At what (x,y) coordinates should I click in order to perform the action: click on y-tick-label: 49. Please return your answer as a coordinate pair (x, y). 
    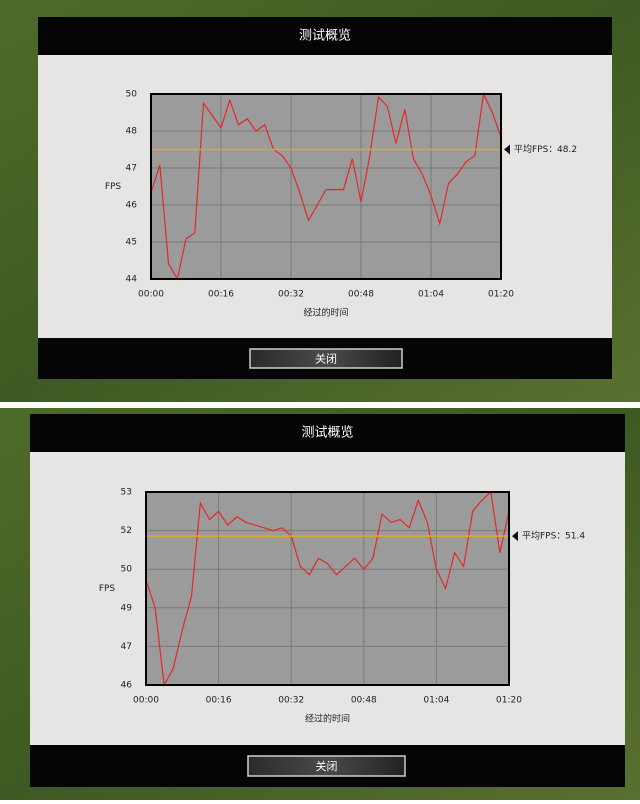
    Looking at the image, I should click on (127, 608).